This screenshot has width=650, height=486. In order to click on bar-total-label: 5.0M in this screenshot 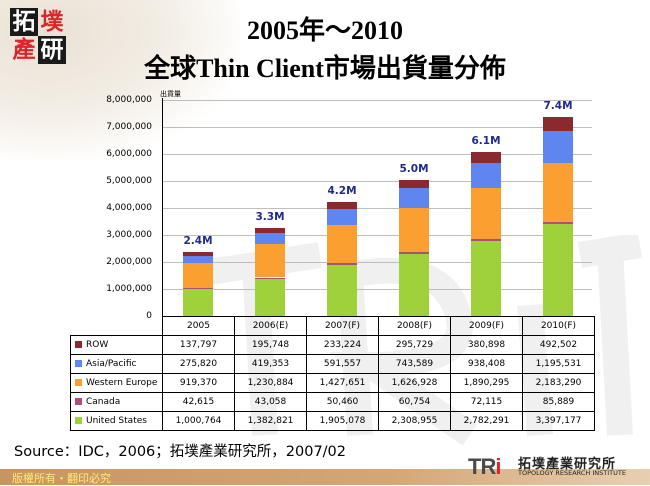, I will do `click(414, 169)`.